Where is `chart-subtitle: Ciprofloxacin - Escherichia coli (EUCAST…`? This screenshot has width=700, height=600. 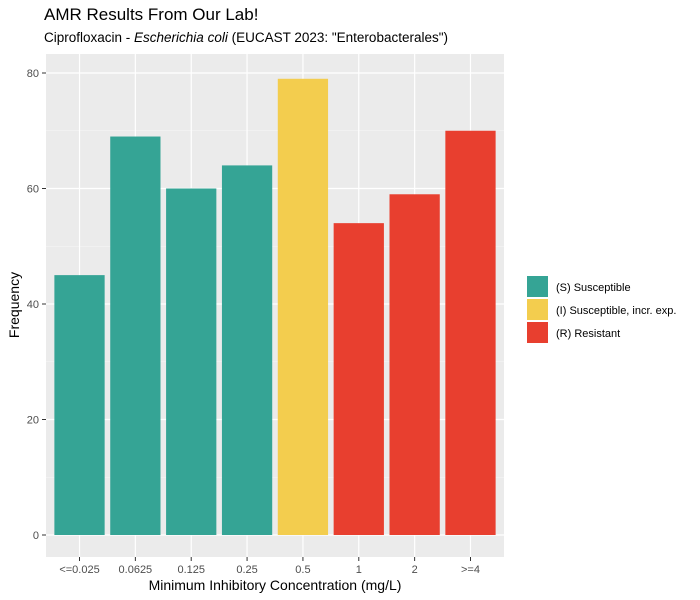
chart-subtitle: Ciprofloxacin - Escherichia coli (EUCAST… is located at coordinates (246, 37).